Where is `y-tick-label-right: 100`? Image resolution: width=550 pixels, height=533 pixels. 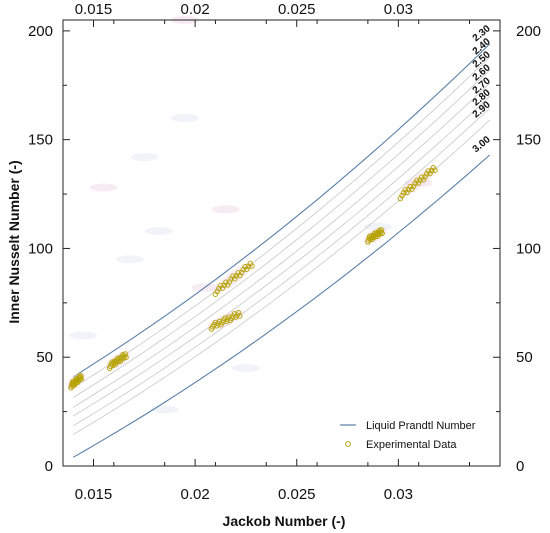 y-tick-label-right: 100 is located at coordinates (528, 248).